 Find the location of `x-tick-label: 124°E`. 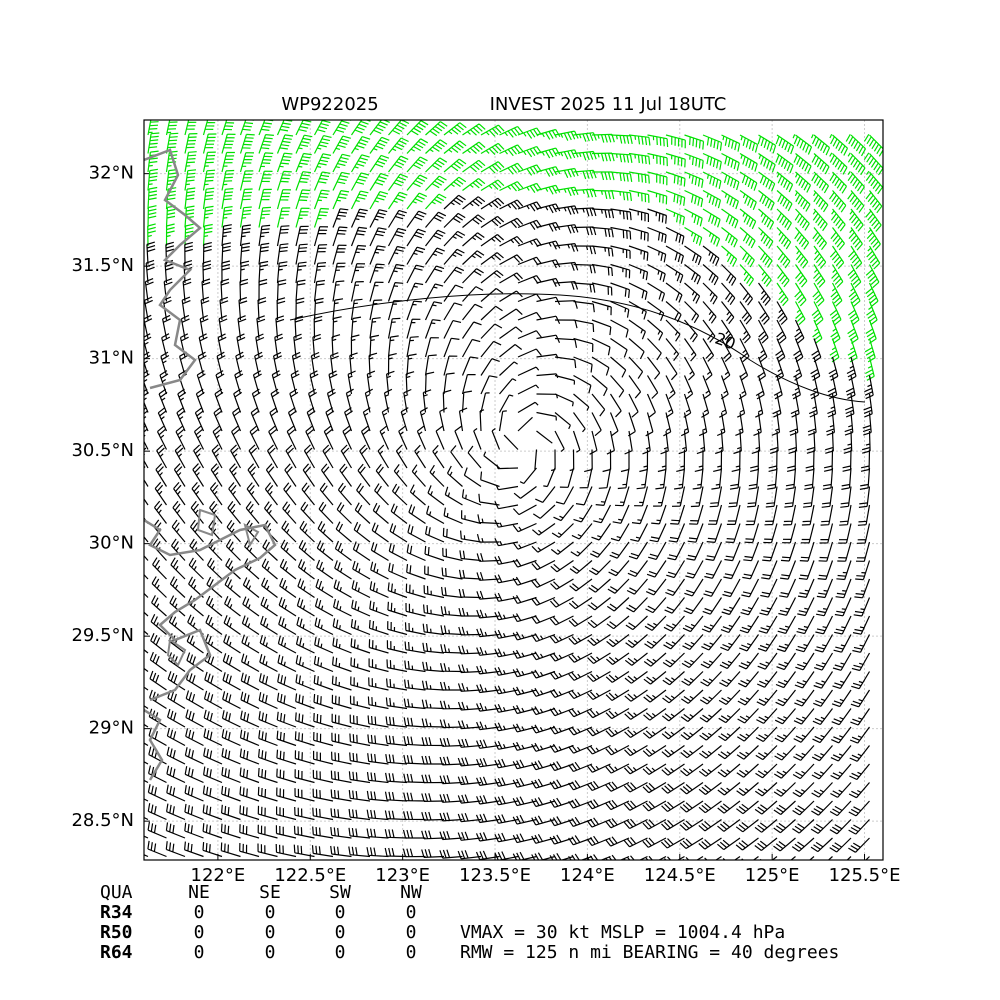

x-tick-label: 124°E is located at coordinates (587, 875).